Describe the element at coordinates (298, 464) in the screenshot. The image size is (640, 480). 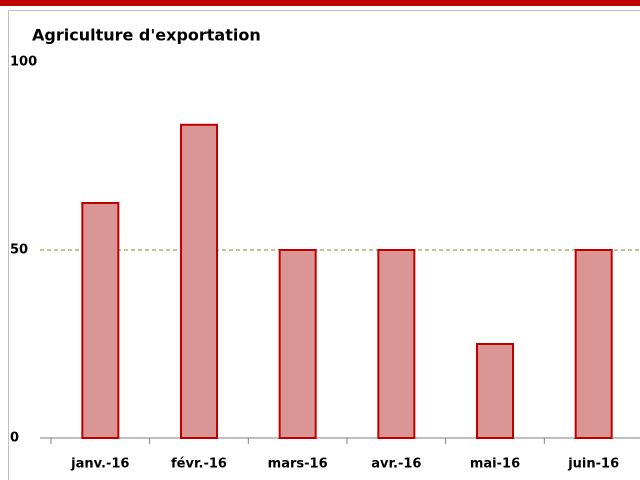
I see `x-tick-label: mars-16` at that location.